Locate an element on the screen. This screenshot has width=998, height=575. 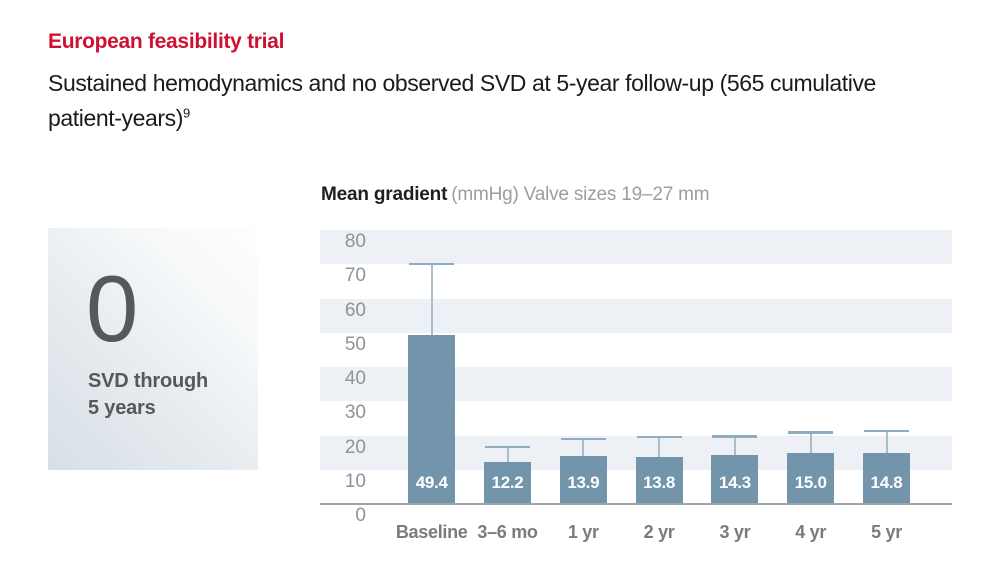
chart-title-metric: Mean gradient is located at coordinates (384, 194).